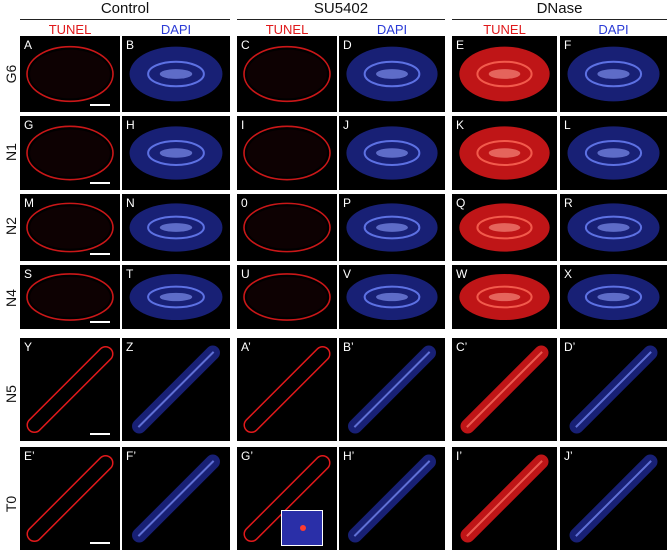  I want to click on row-label-n5: N5, so click(11, 394).